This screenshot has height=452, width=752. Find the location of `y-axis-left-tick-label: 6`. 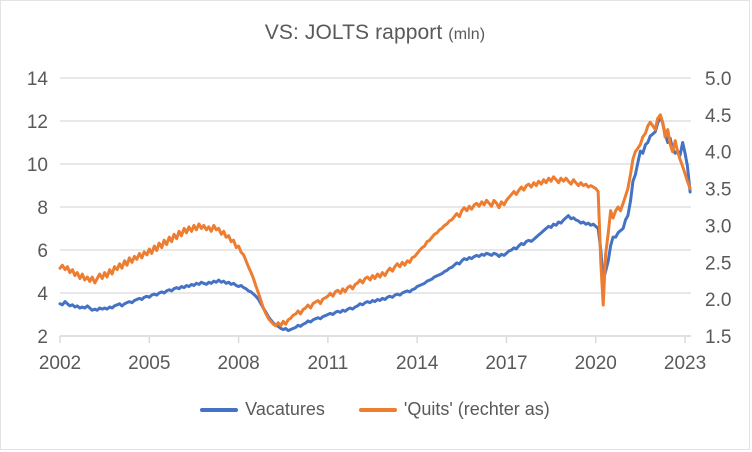

y-axis-left-tick-label: 6 is located at coordinates (42, 251).